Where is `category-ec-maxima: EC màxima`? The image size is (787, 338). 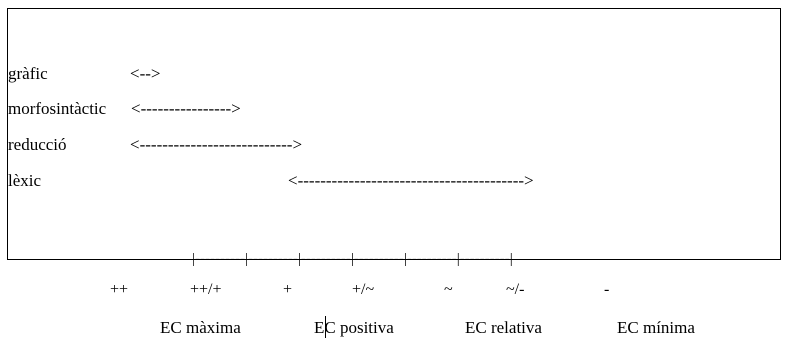
category-ec-maxima: EC màxima is located at coordinates (200, 327).